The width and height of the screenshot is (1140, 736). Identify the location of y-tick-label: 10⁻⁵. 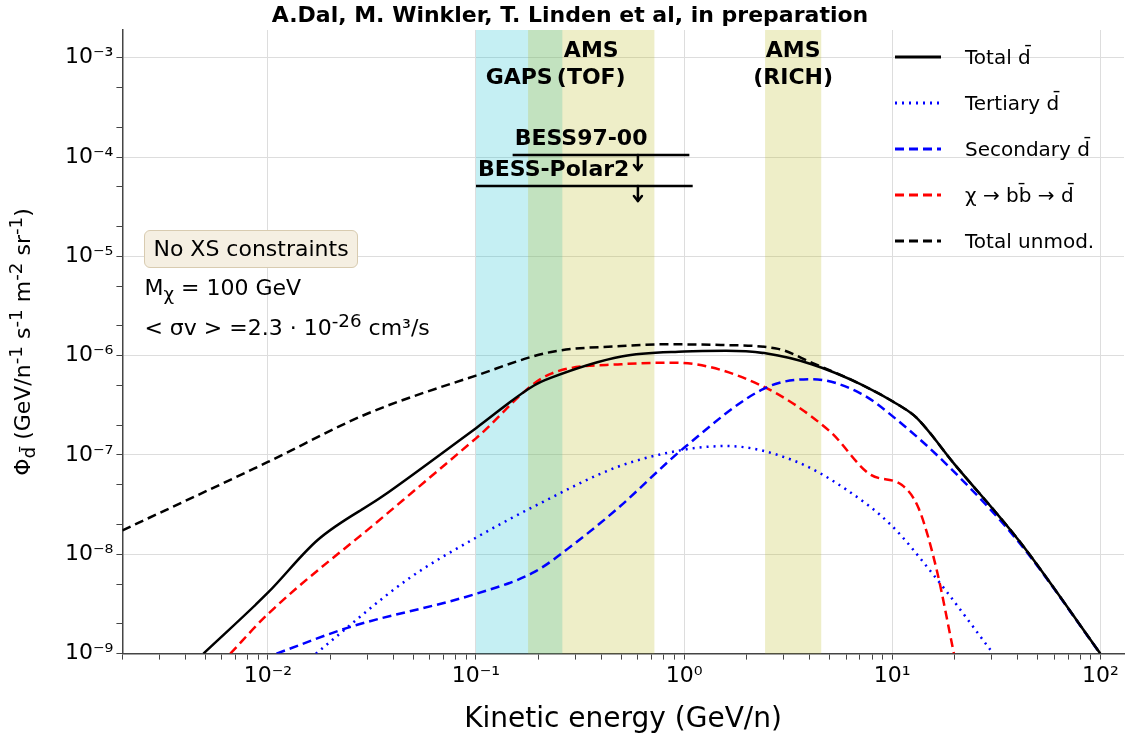
(89, 255).